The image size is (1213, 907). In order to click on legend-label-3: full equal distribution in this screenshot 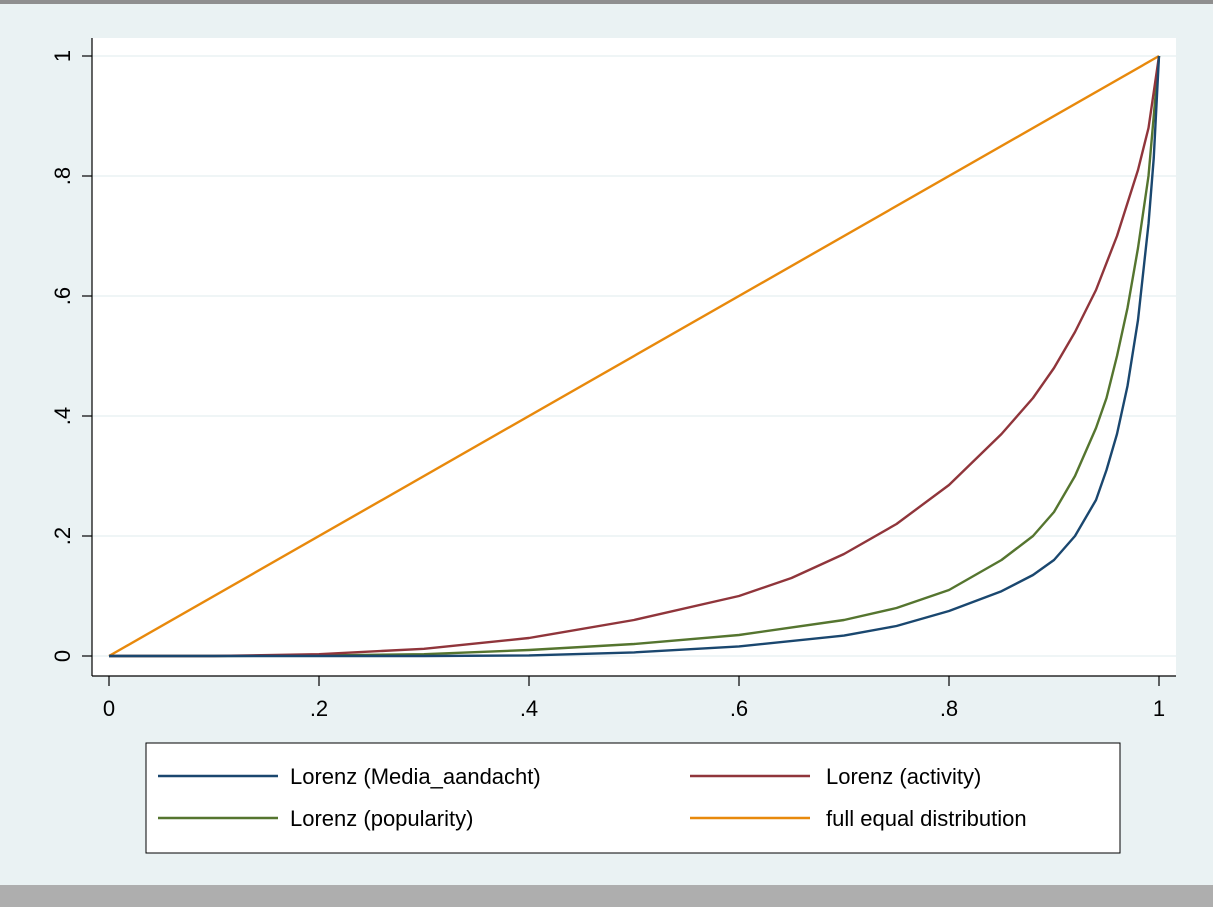, I will do `click(926, 818)`.